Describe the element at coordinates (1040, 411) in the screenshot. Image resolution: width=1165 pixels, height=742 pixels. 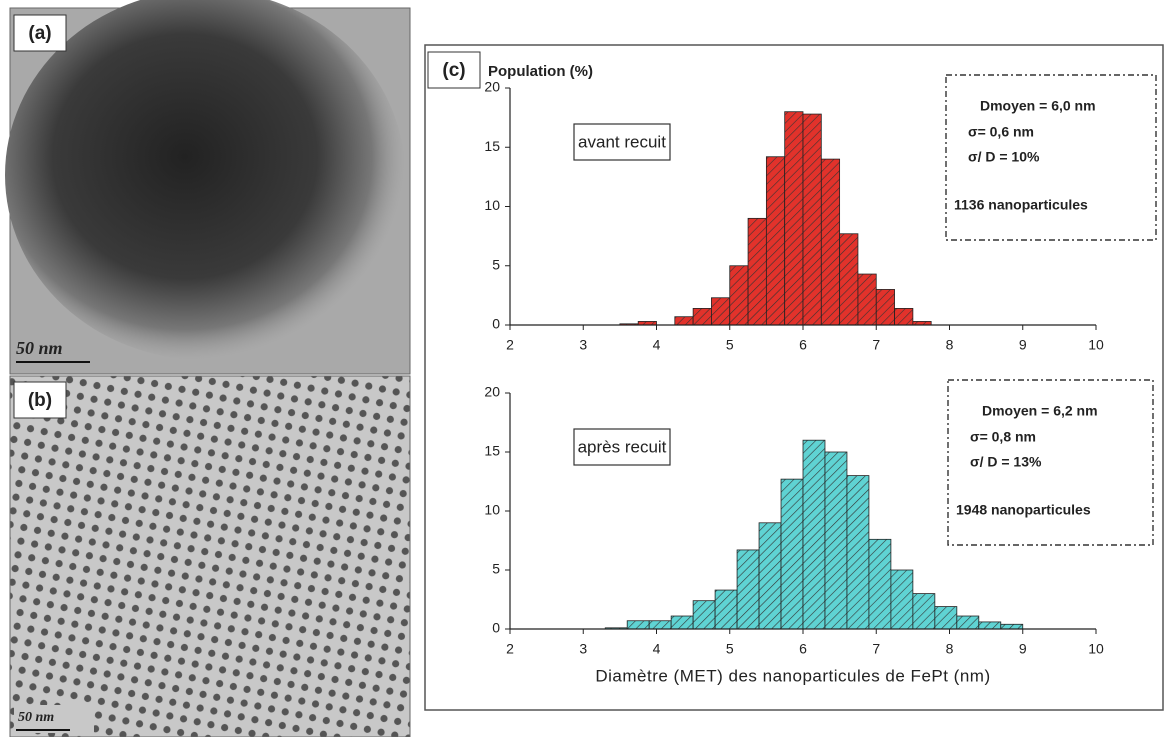
I see `stats-text: Dmoyen = 6,2 nm` at that location.